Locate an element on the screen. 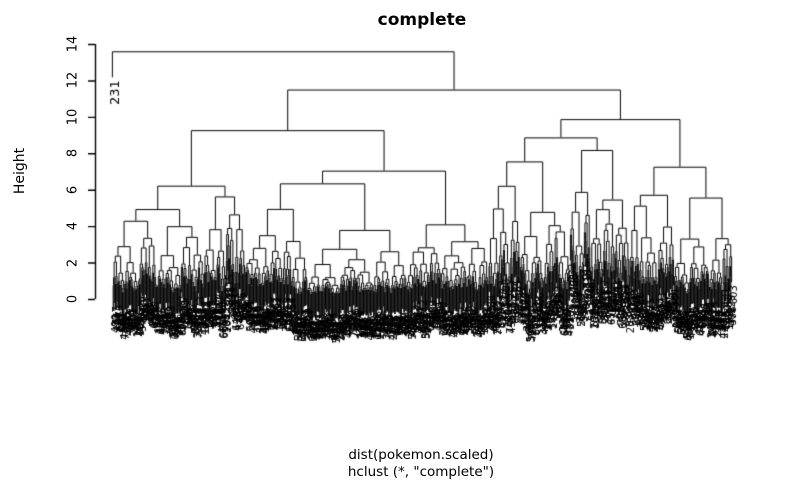 The image size is (800, 494). y-tick-label: 8 is located at coordinates (73, 153).